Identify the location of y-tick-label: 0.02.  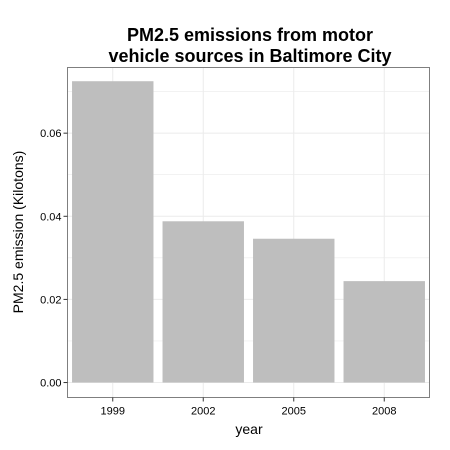
(50, 300).